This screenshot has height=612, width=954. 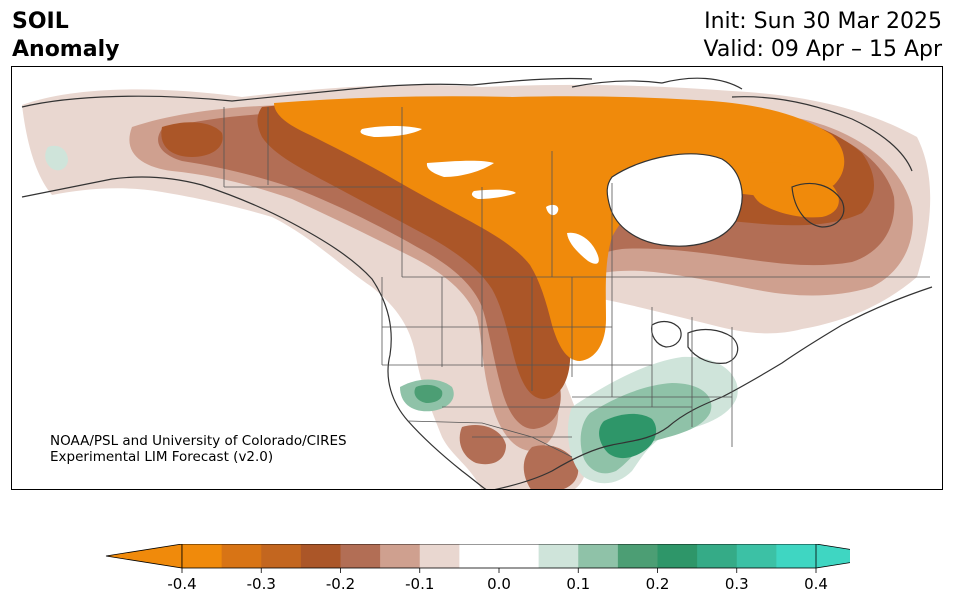 What do you see at coordinates (493, 194) in the screenshot?
I see `lake-athabasca` at bounding box center [493, 194].